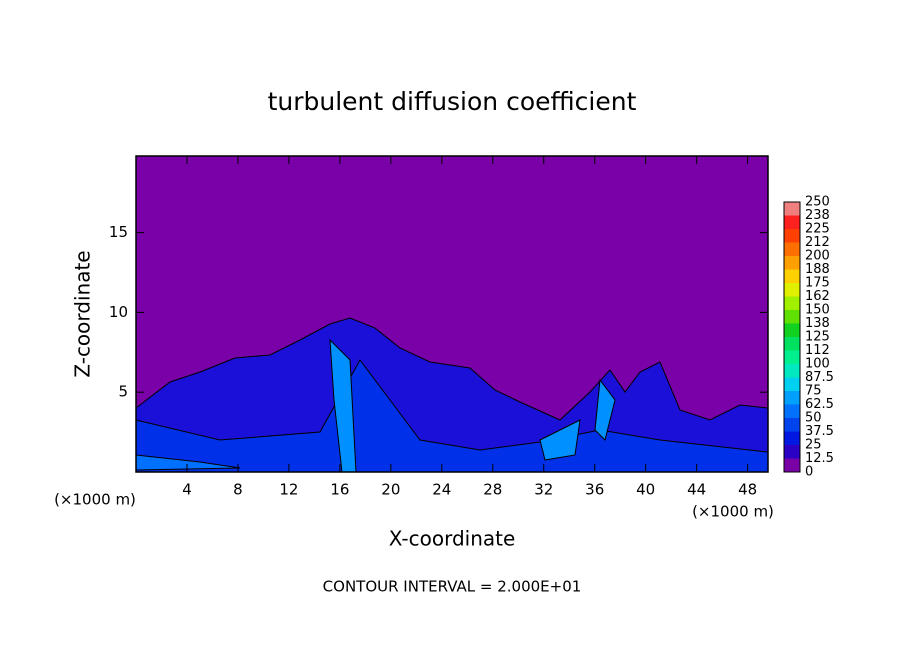  Describe the element at coordinates (452, 587) in the screenshot. I see `footer-note: CONTOUR INTERVAL = 2.000E+01` at that location.